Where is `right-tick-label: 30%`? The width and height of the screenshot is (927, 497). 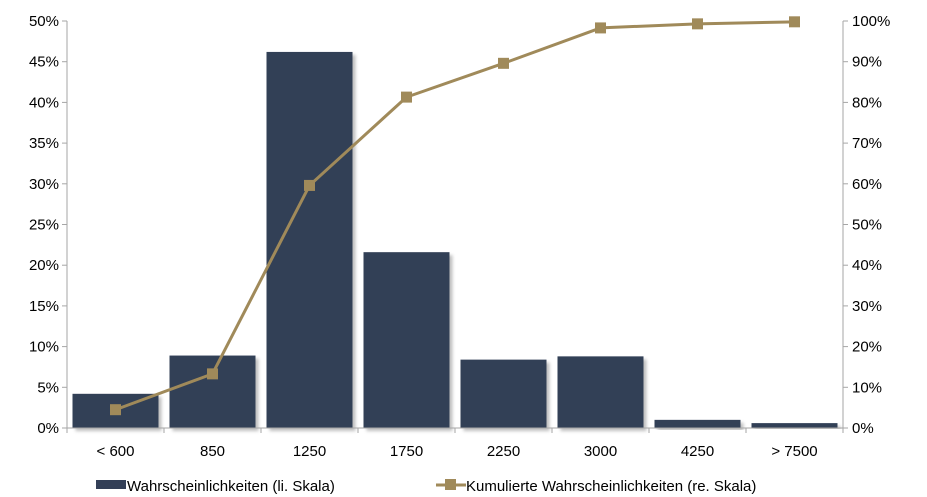
right-tick-label: 30% is located at coordinates (867, 306).